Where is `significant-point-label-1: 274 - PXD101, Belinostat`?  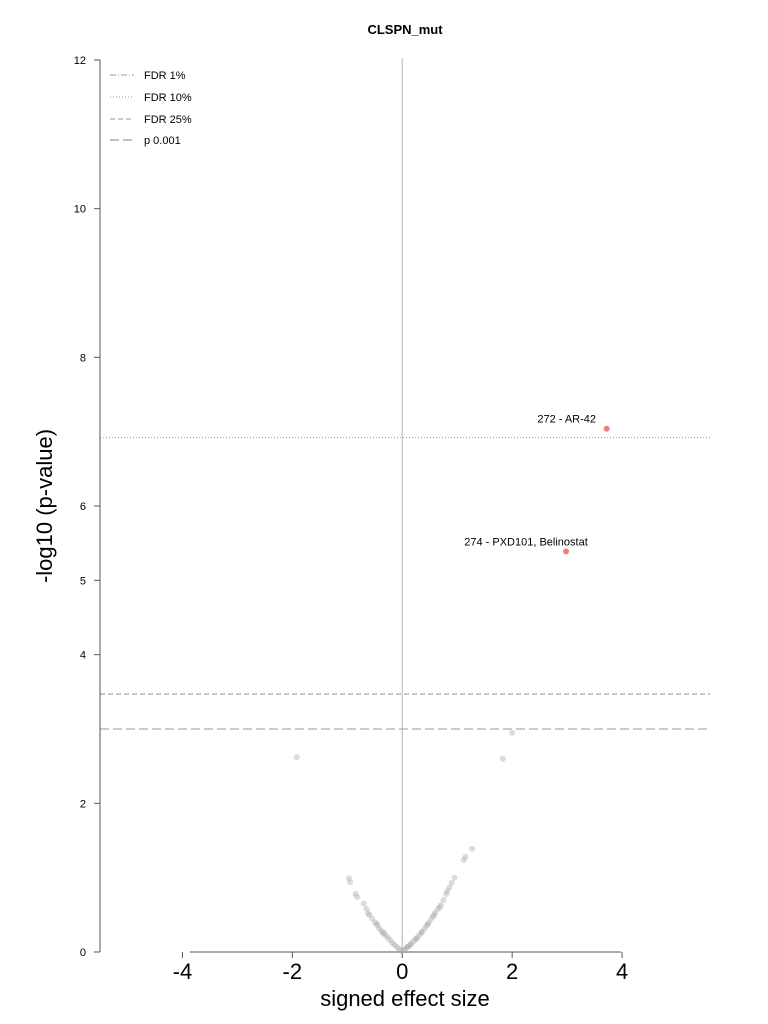 significant-point-label-1: 274 - PXD101, Belinostat is located at coordinates (526, 542).